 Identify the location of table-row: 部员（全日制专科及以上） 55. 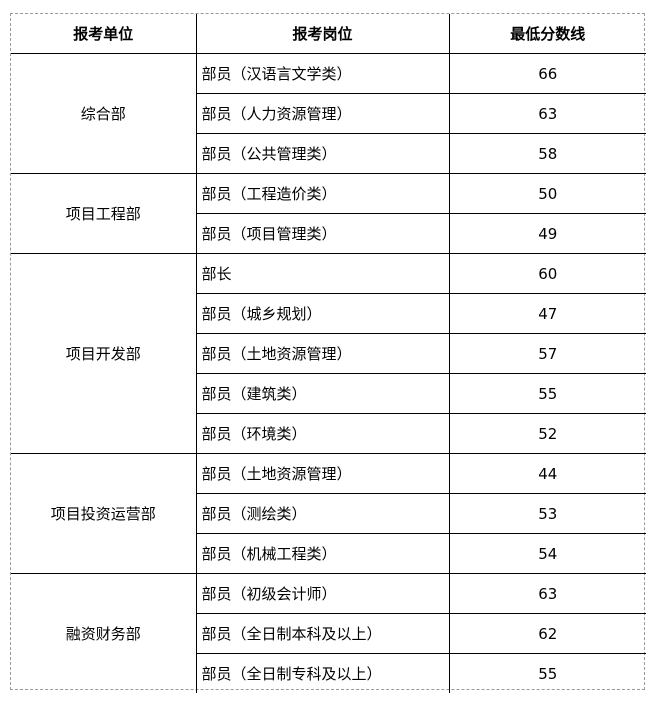
(328, 673).